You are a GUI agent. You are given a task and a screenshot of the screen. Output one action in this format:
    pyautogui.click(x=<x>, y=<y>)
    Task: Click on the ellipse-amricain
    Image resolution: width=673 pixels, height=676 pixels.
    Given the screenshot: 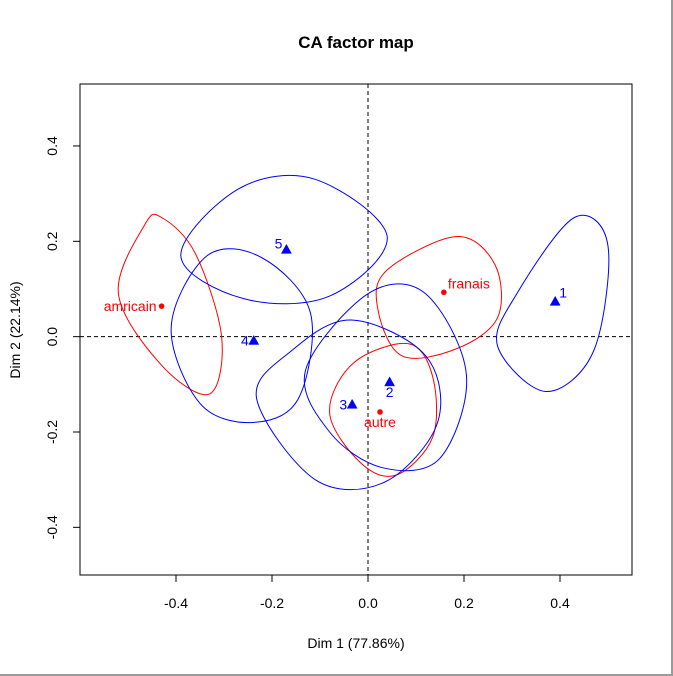 What is the action you would take?
    pyautogui.click(x=170, y=304)
    